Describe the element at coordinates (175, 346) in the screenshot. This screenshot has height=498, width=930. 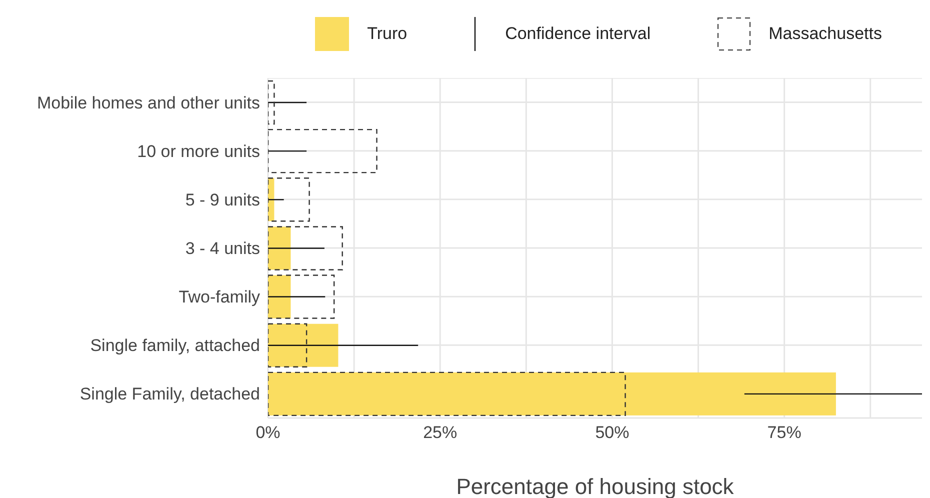
I see `y-tick-label: Single family, attached` at that location.